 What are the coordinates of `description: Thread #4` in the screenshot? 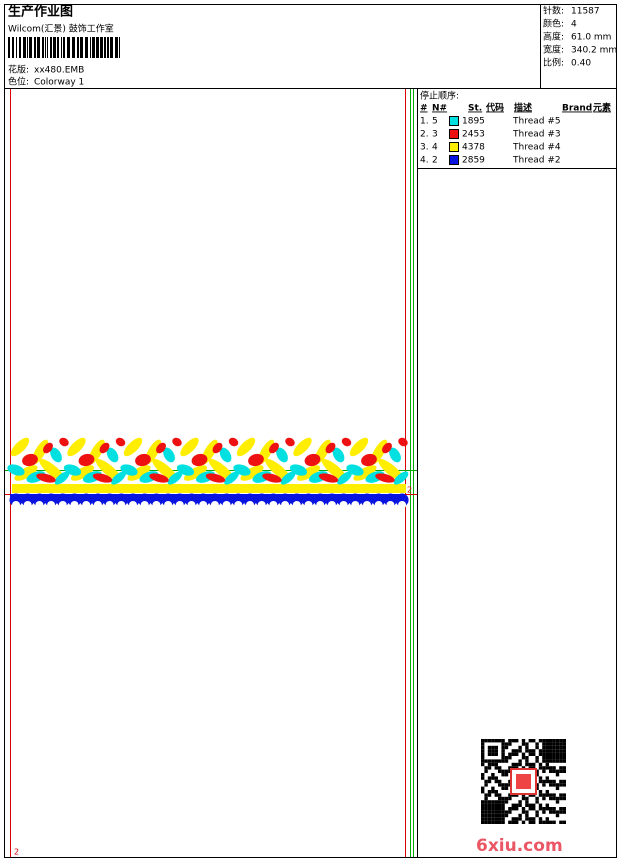 It's located at (536, 148).